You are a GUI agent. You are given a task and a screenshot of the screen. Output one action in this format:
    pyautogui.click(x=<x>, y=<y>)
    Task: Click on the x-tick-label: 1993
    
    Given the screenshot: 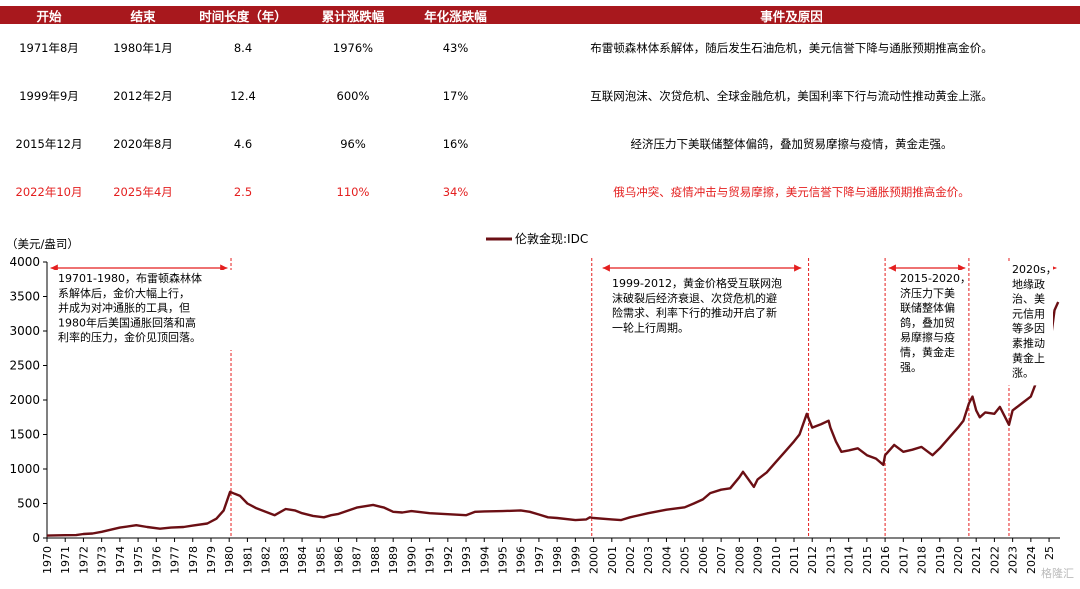 What is the action you would take?
    pyautogui.click(x=466, y=560)
    